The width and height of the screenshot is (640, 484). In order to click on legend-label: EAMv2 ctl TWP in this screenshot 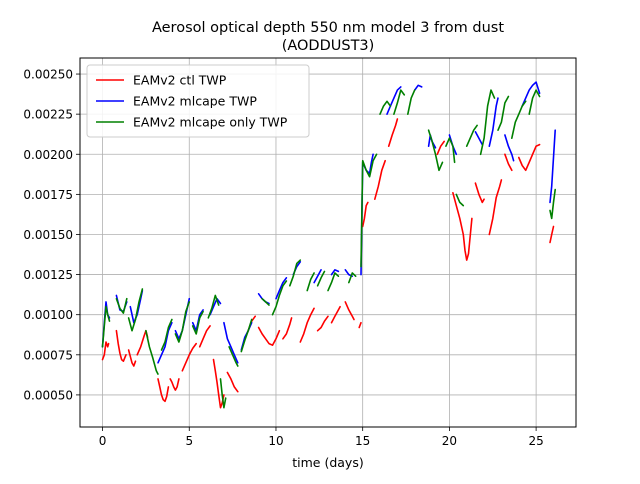, I will do `click(180, 80)`.